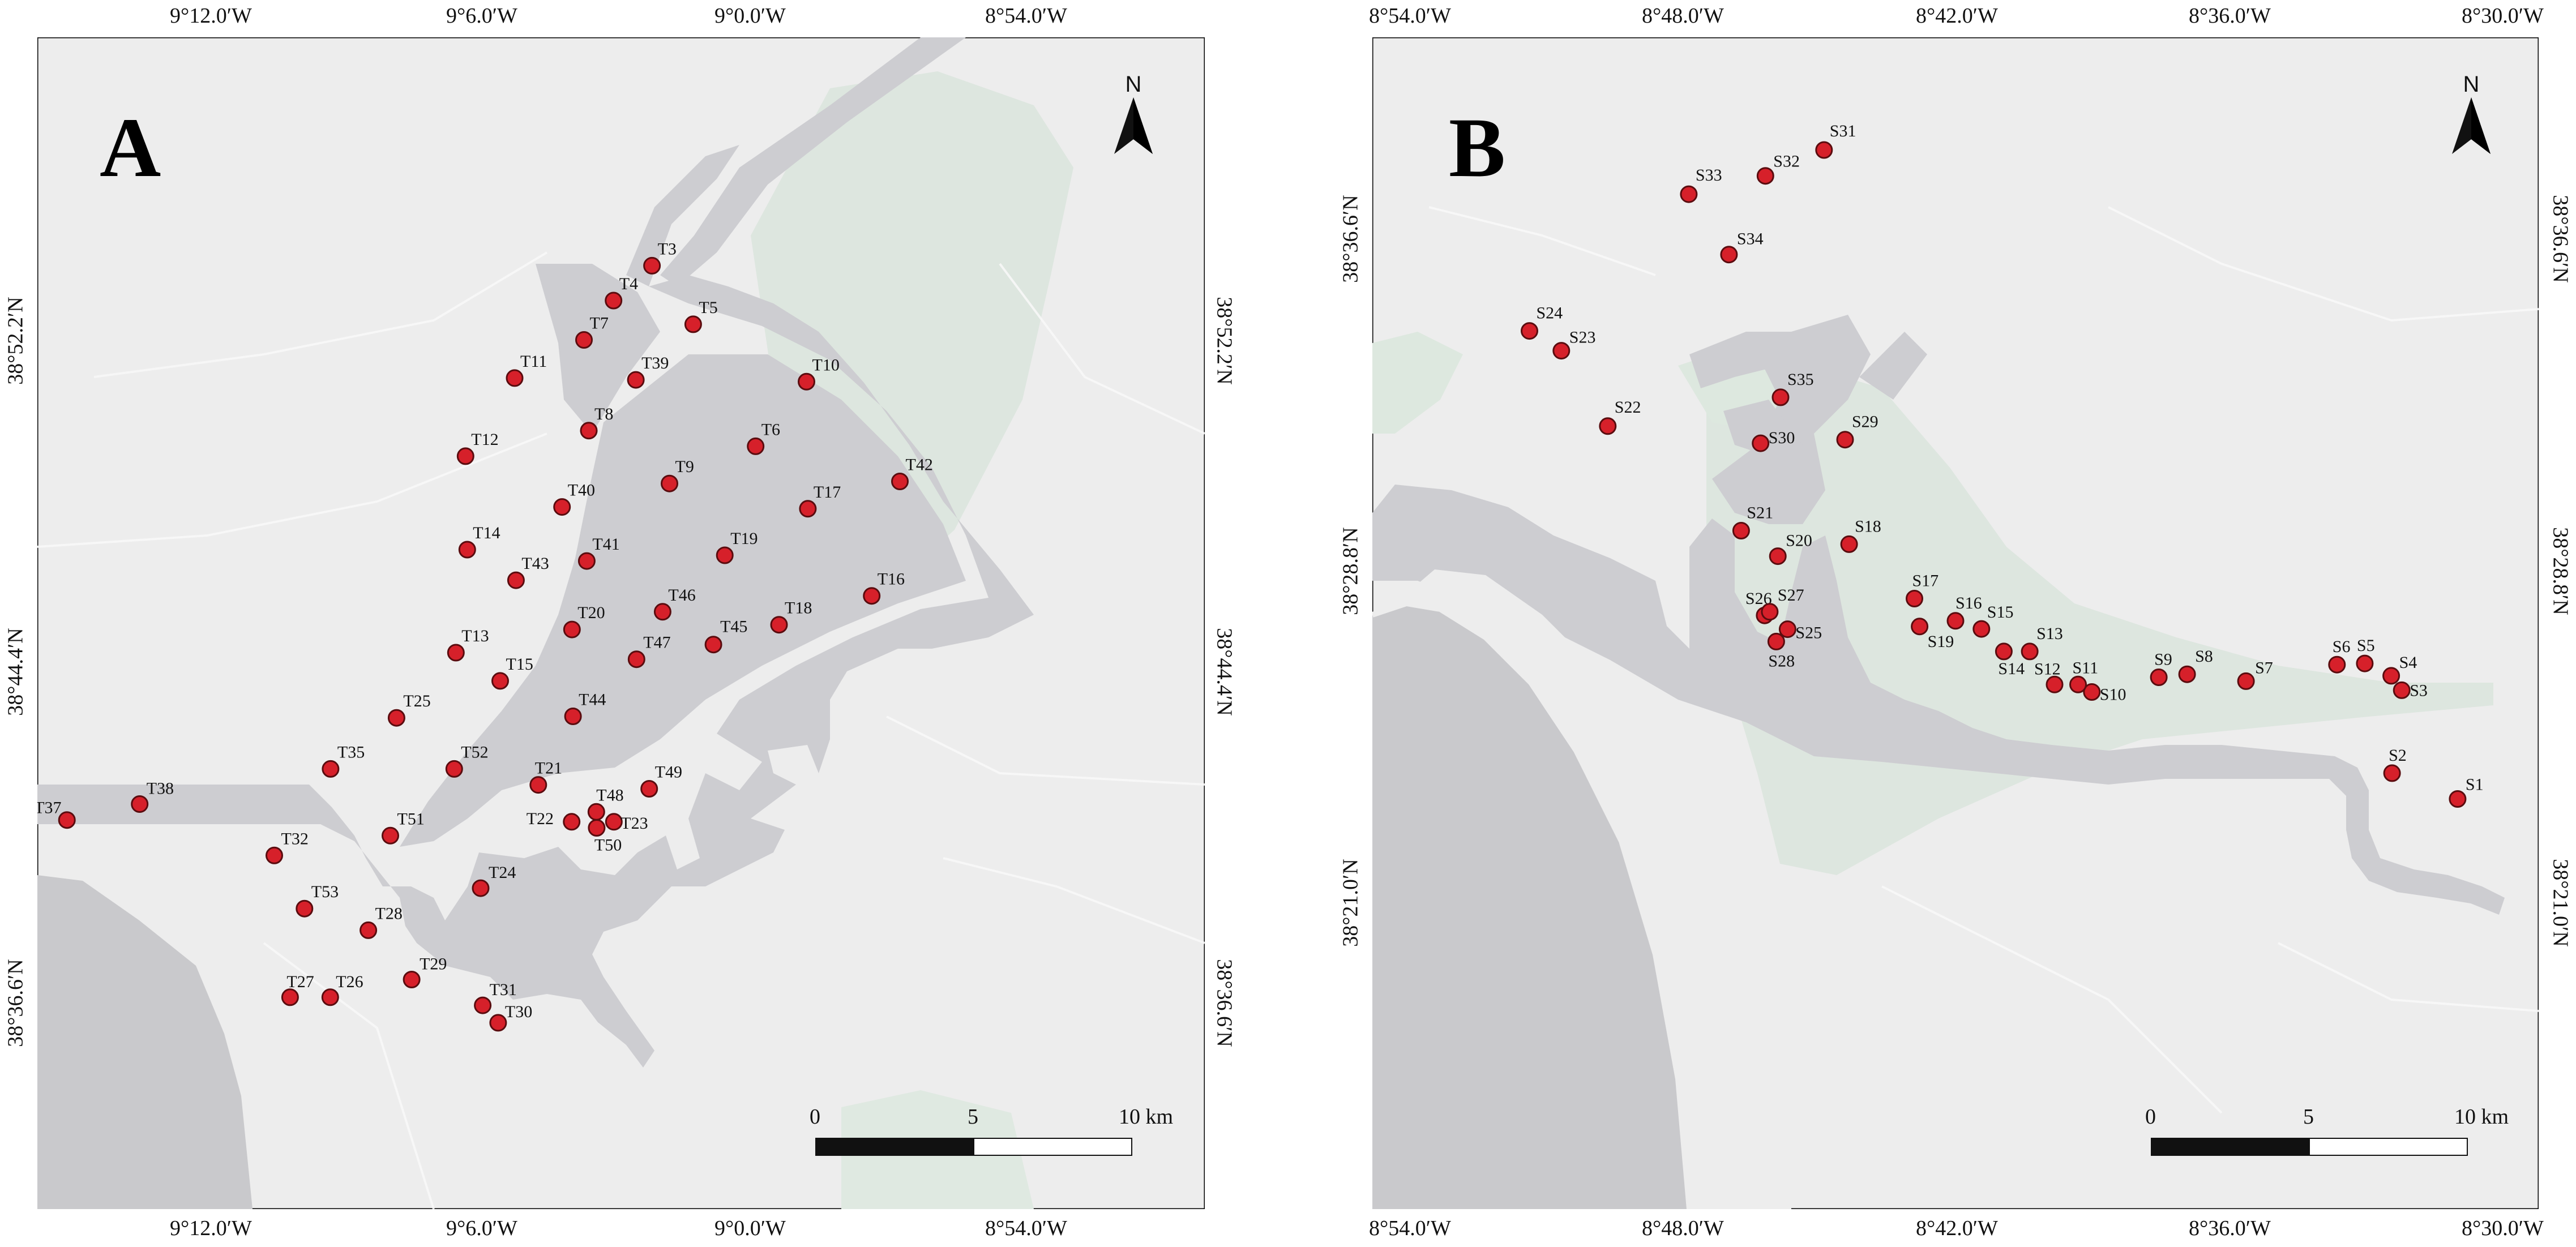 The width and height of the screenshot is (2576, 1247). What do you see at coordinates (750, 16) in the screenshot?
I see `a-top-tick: 9°0.0′W` at bounding box center [750, 16].